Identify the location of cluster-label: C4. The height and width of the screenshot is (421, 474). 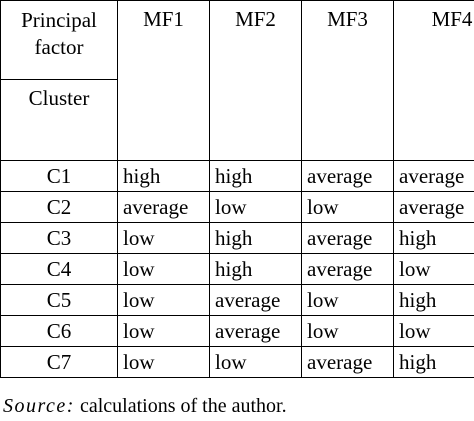
(59, 269).